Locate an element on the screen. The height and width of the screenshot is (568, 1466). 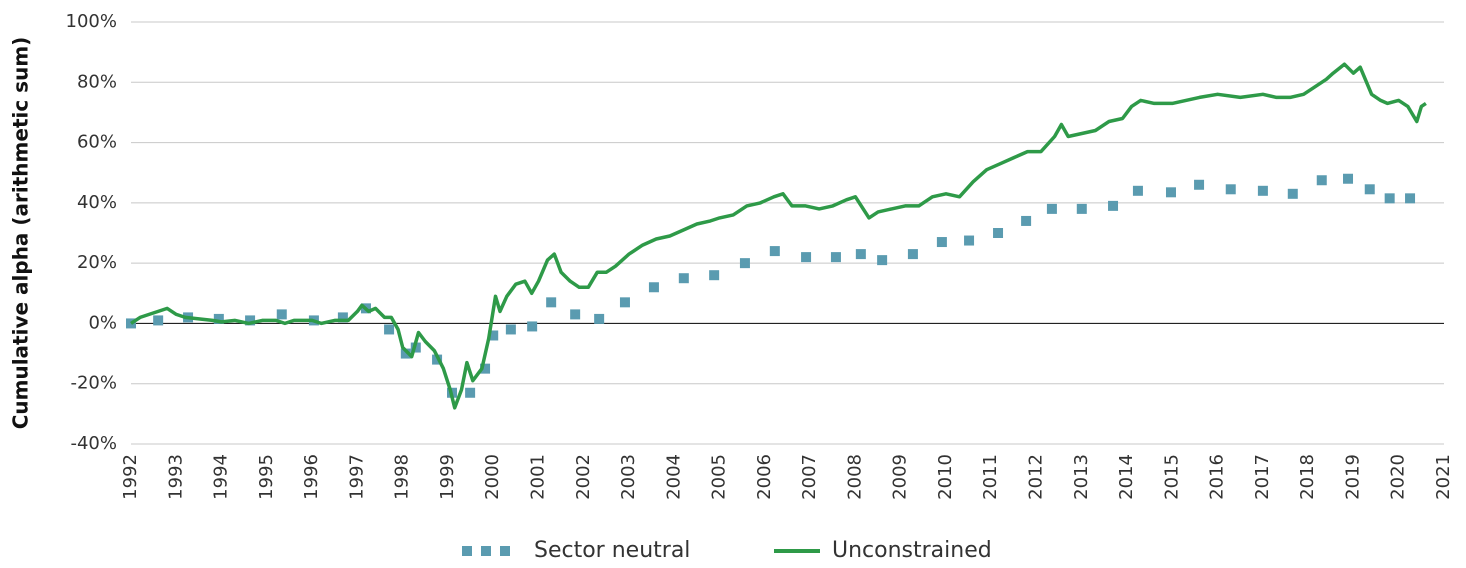
x-tick-label: 2013 is located at coordinates (1081, 477).